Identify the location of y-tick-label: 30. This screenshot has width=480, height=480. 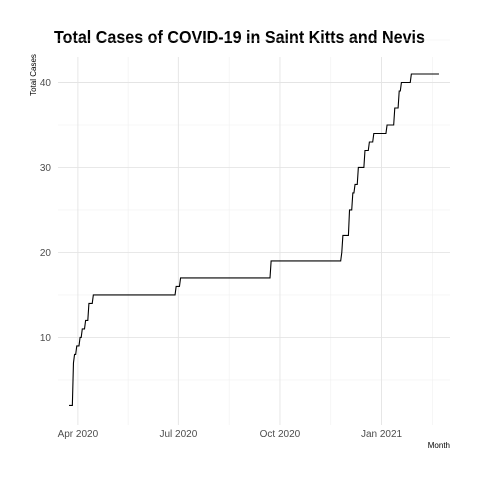
(46, 168).